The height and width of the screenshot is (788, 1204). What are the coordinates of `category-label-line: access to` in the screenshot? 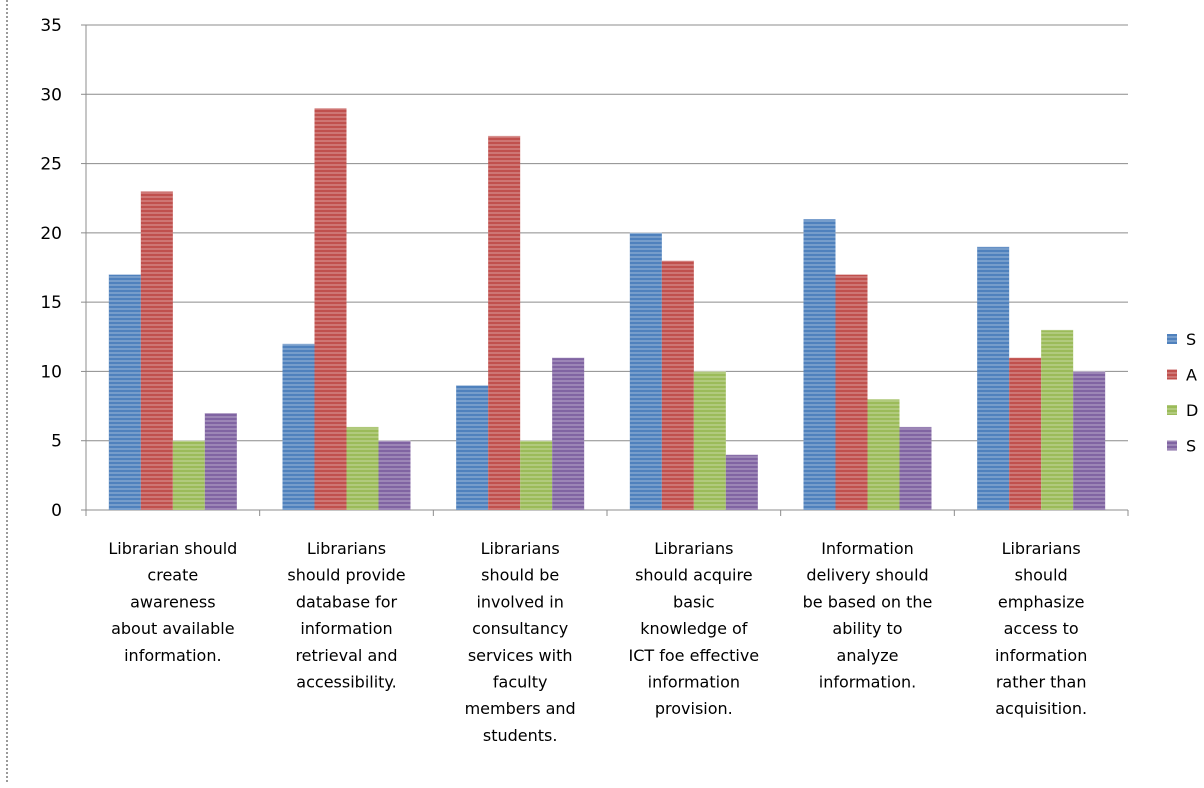 It's located at (1041, 628).